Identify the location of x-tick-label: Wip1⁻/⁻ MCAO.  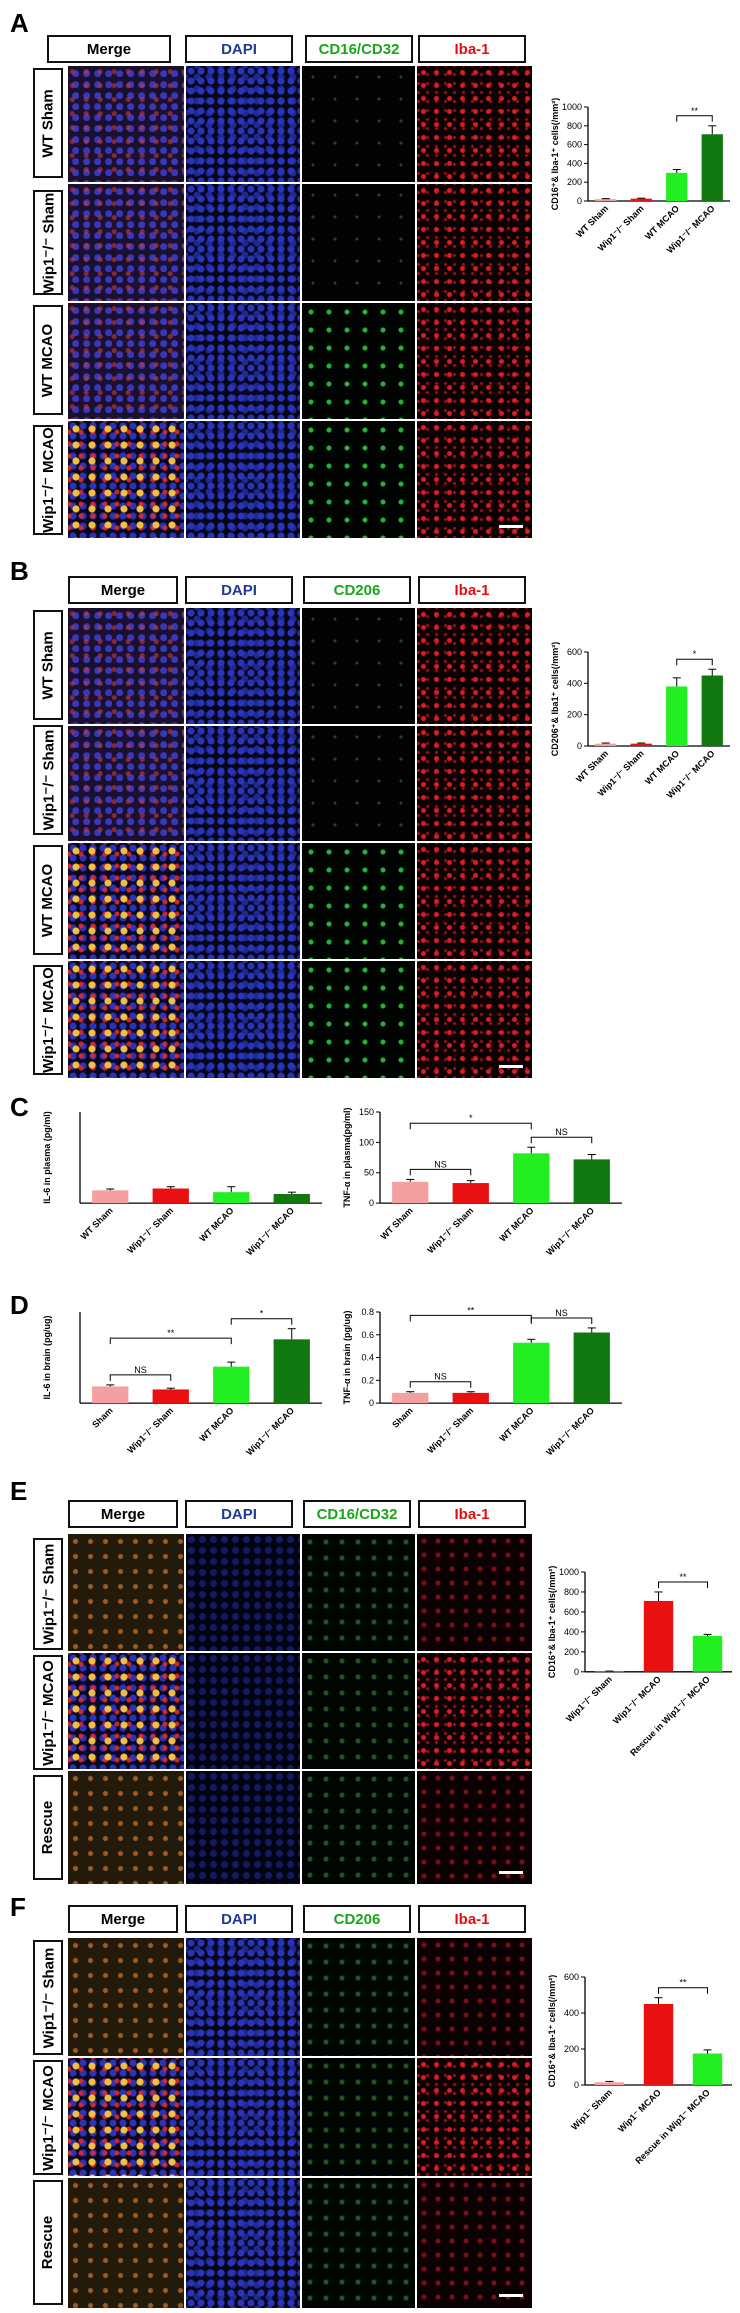
(570, 1231).